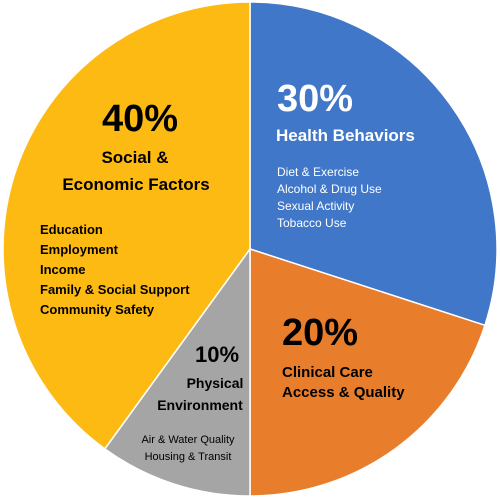 Image resolution: width=500 pixels, height=497 pixels. What do you see at coordinates (318, 172) in the screenshot?
I see `health-behaviors-item: Diet & Exercise` at bounding box center [318, 172].